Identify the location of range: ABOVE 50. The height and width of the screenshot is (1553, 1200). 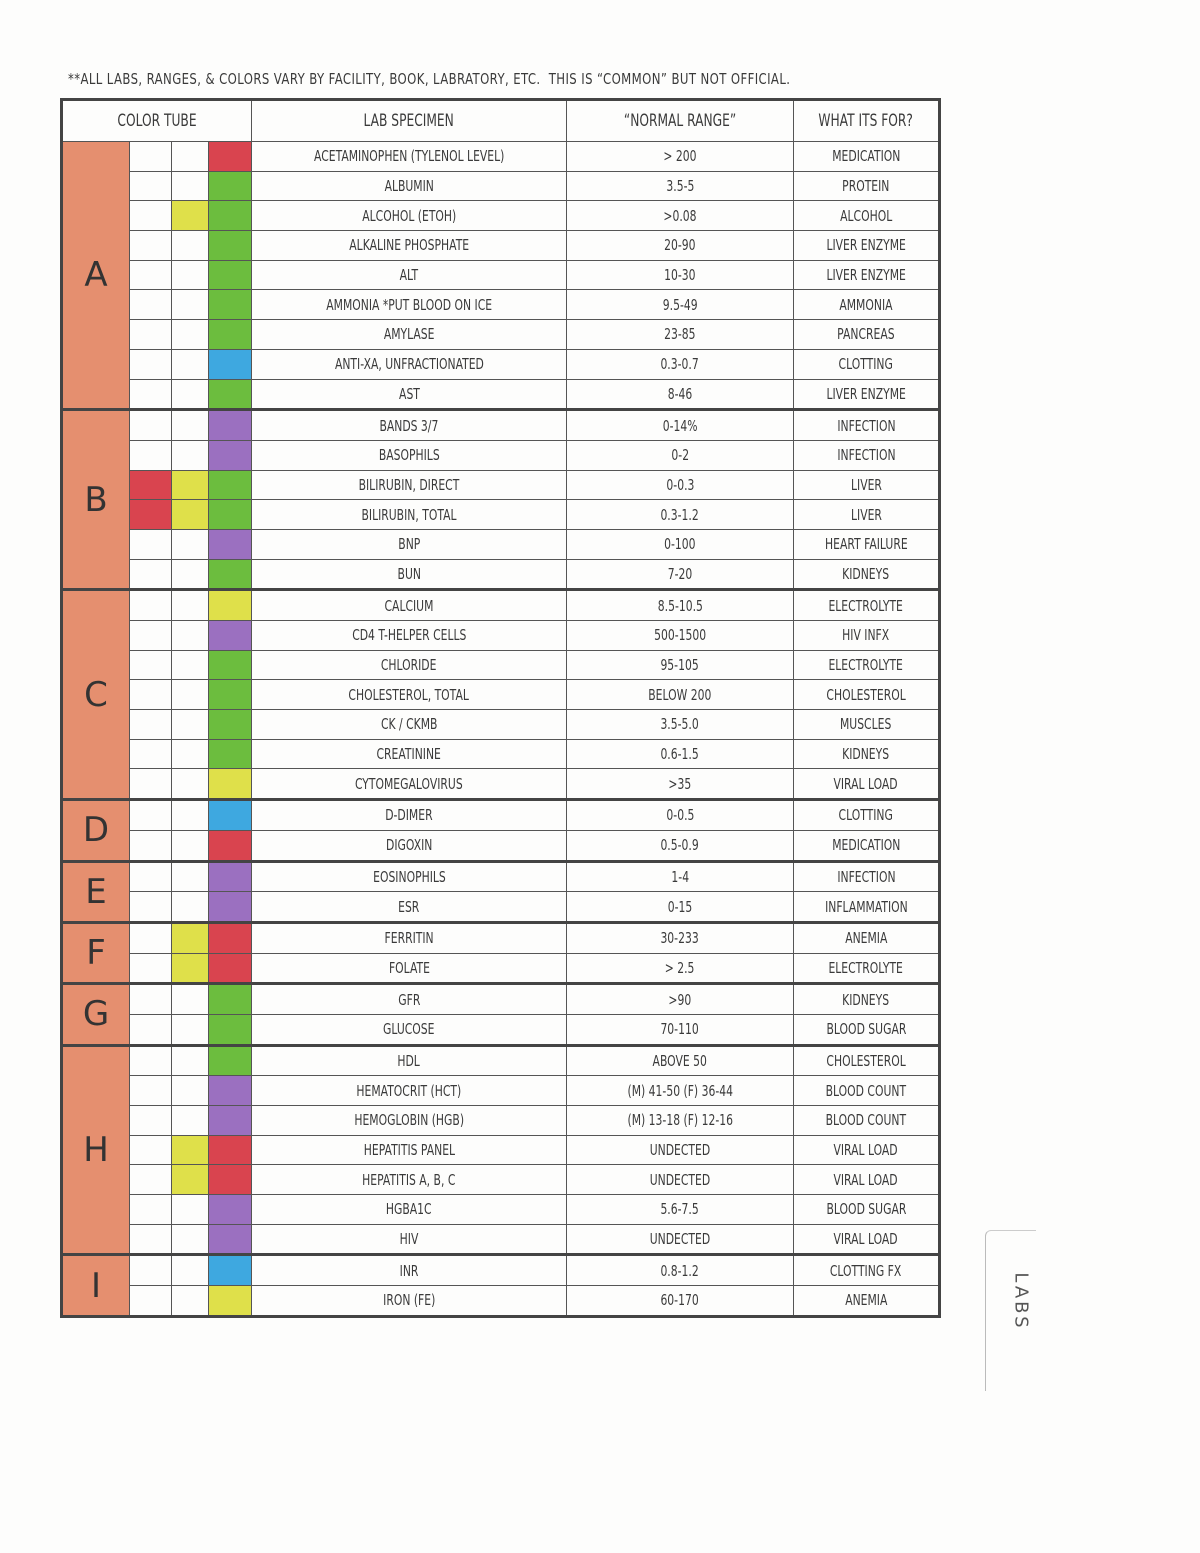
(680, 1060).